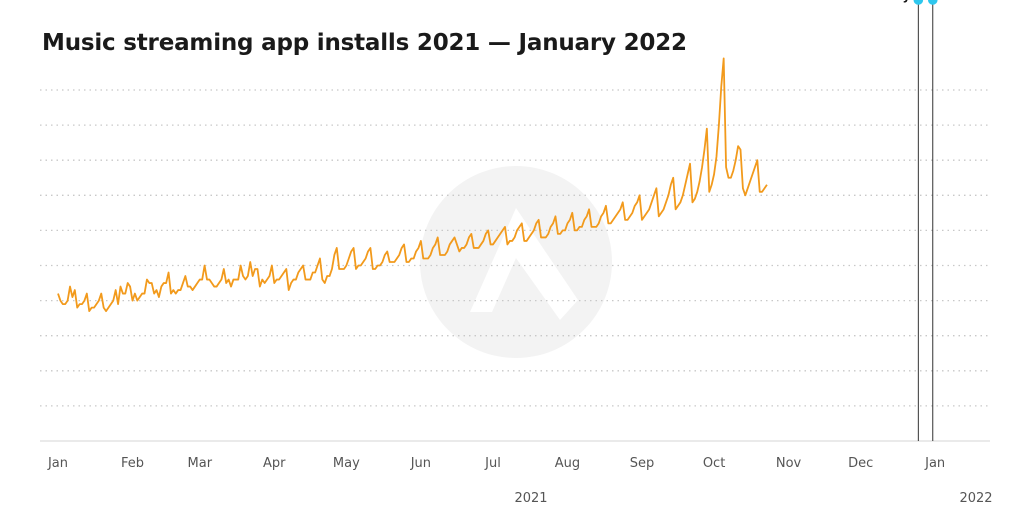 The width and height of the screenshot is (1010, 531). I want to click on x-tick-label: Jun, so click(420, 463).